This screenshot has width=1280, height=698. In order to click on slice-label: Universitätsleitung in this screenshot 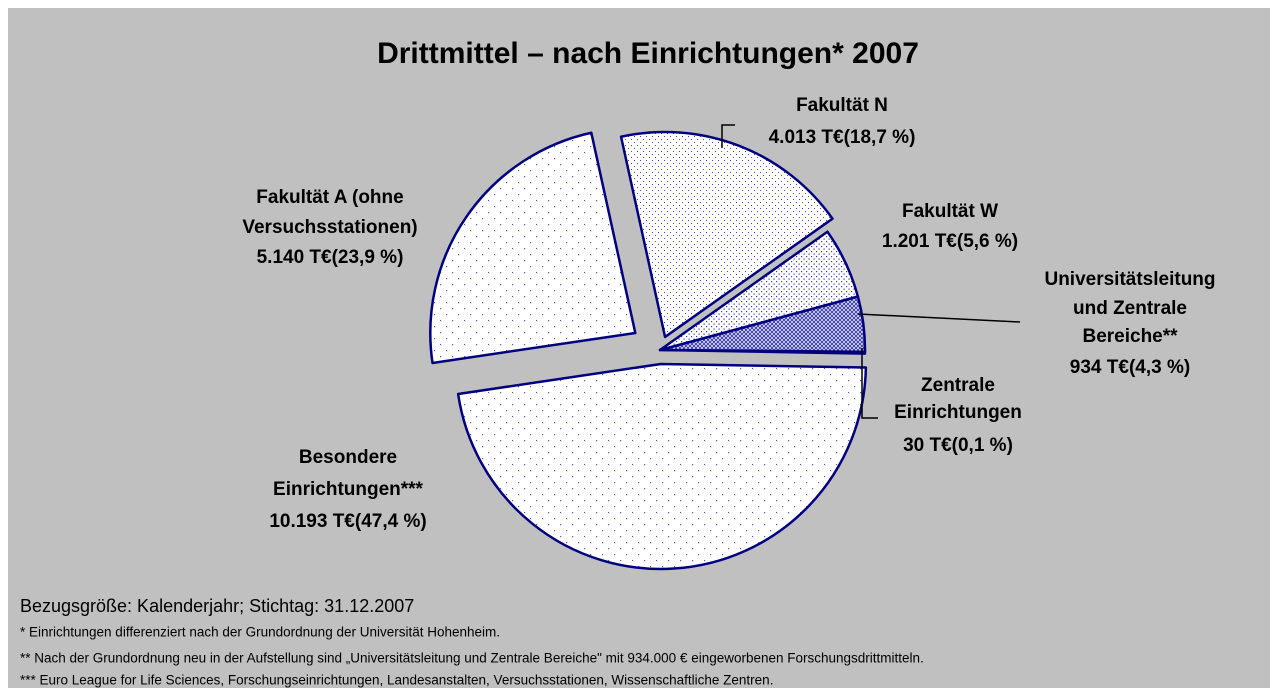, I will do `click(1129, 279)`.